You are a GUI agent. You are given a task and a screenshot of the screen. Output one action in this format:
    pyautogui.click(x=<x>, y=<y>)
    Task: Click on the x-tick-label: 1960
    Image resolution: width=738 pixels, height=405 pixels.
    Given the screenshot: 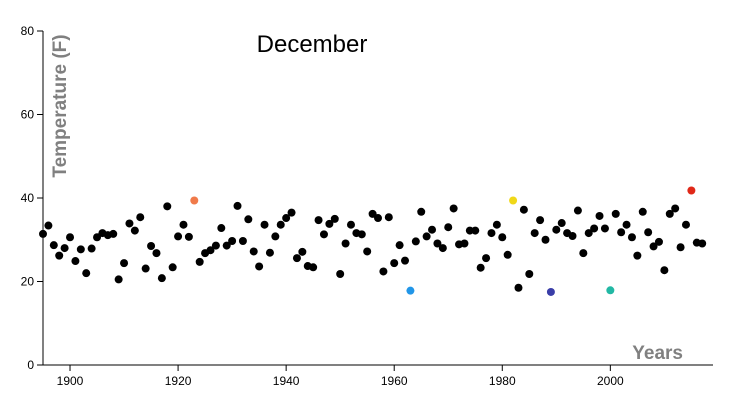 What is the action you would take?
    pyautogui.click(x=394, y=381)
    